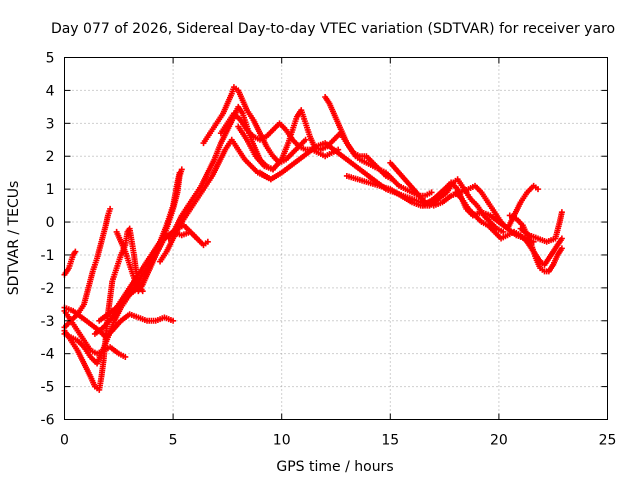 This screenshot has height=480, width=640. I want to click on y-tick-label: 5, so click(50, 59).